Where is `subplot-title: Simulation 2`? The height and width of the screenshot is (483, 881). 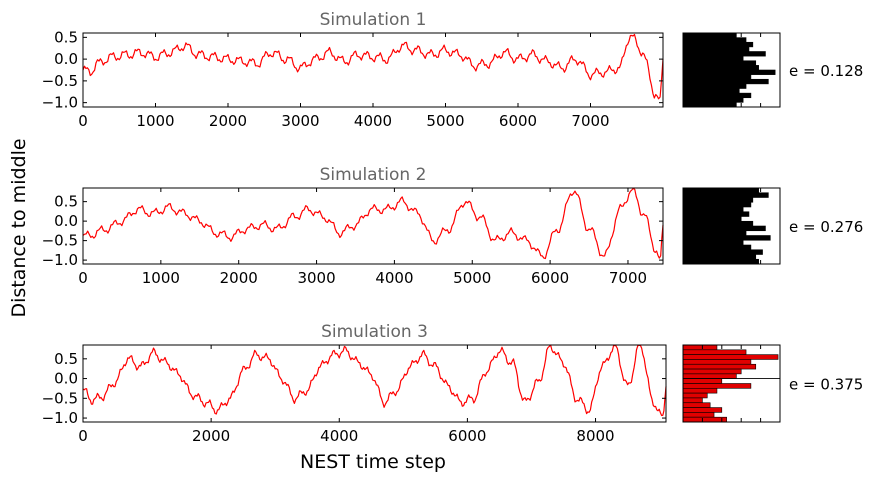 subplot-title: Simulation 2 is located at coordinates (373, 175).